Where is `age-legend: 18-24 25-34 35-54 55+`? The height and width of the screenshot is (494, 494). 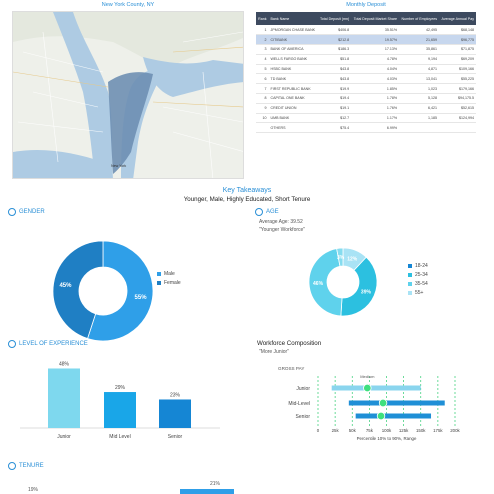 age-legend: 18-24 25-34 35-54 55+ is located at coordinates (418, 279).